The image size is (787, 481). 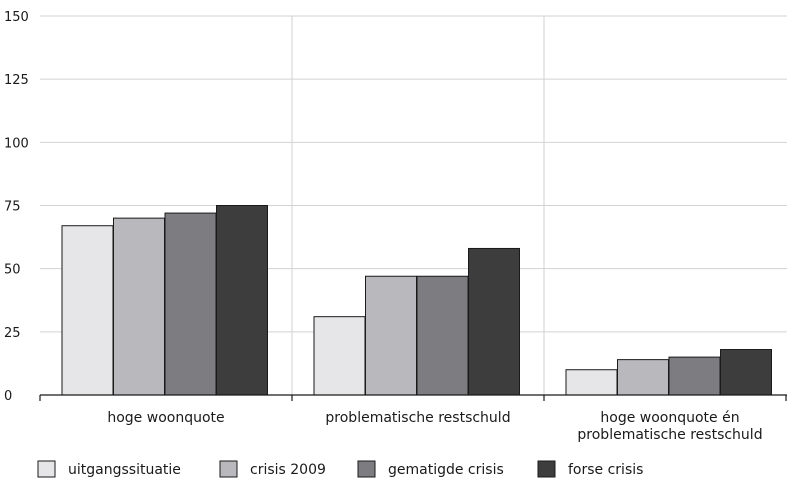 I want to click on y-tick-label: 25, so click(x=12, y=333).